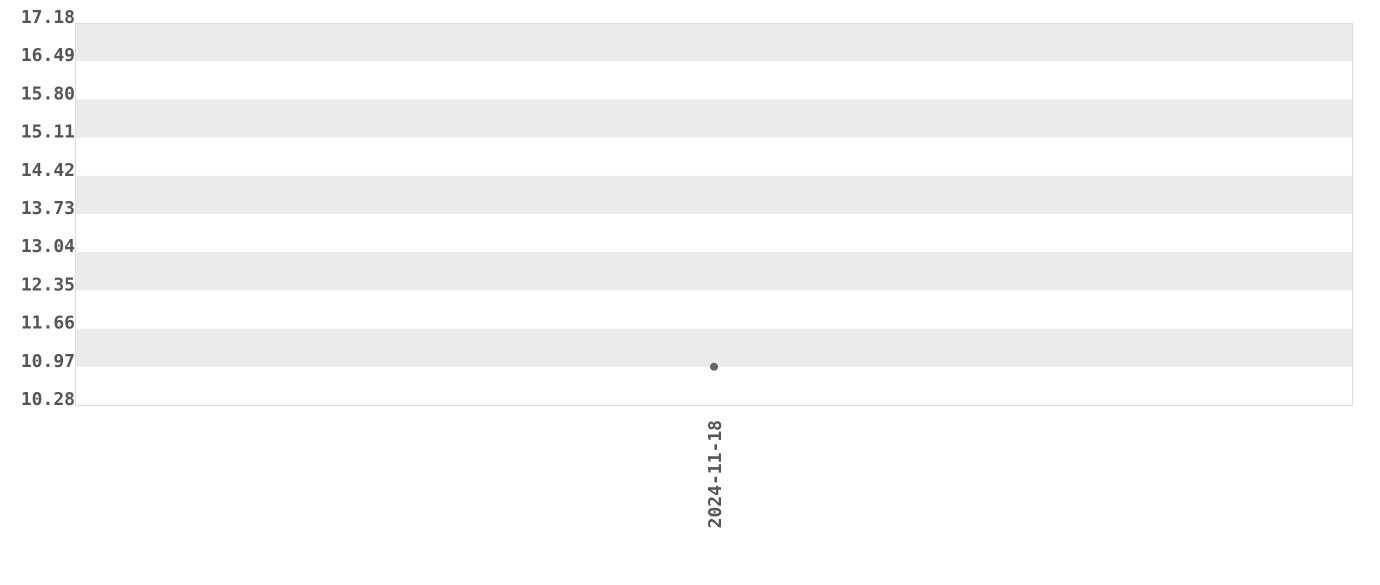 The height and width of the screenshot is (585, 1380). I want to click on y-tick-label: 11.66, so click(48, 323).